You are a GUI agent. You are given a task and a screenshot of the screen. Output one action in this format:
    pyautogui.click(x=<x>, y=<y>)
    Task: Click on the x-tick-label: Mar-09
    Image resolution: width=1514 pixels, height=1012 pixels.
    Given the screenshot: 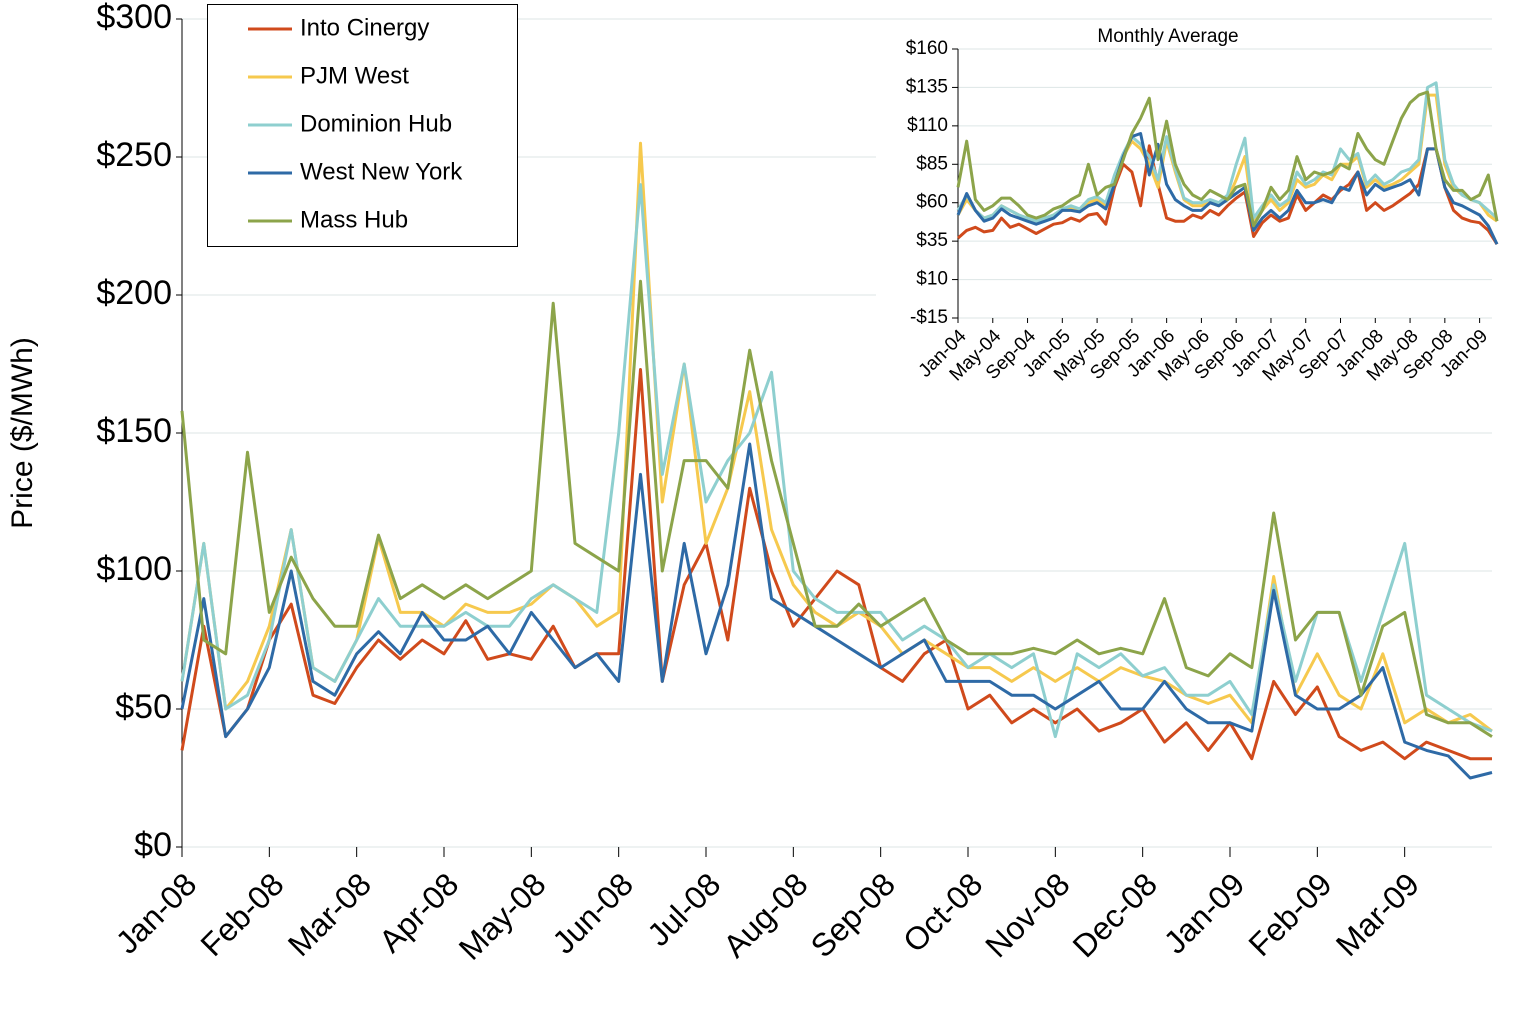 What is the action you would take?
    pyautogui.click(x=1377, y=914)
    